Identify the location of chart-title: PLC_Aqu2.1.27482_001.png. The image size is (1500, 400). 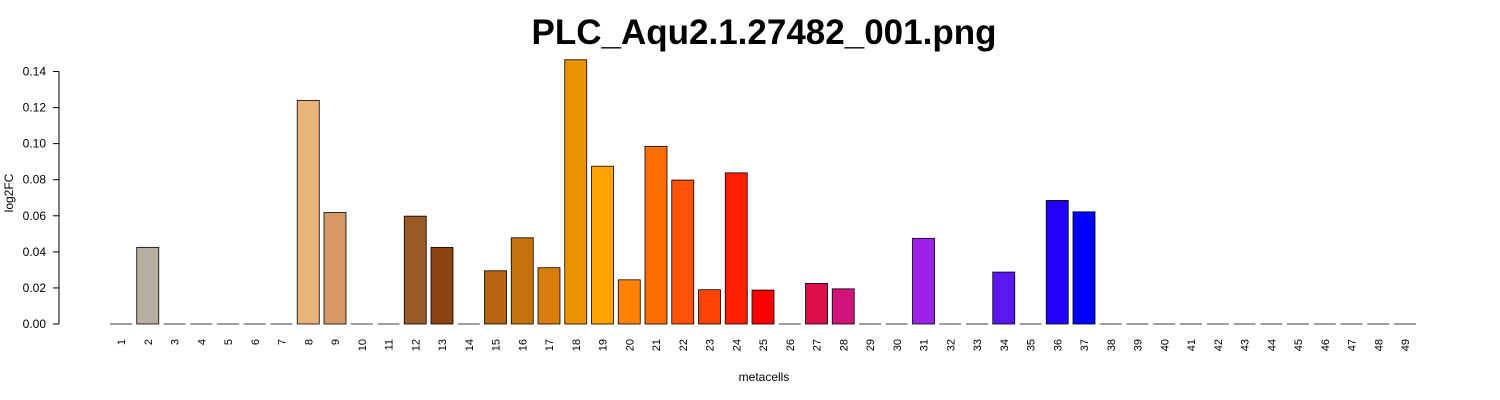
(764, 32).